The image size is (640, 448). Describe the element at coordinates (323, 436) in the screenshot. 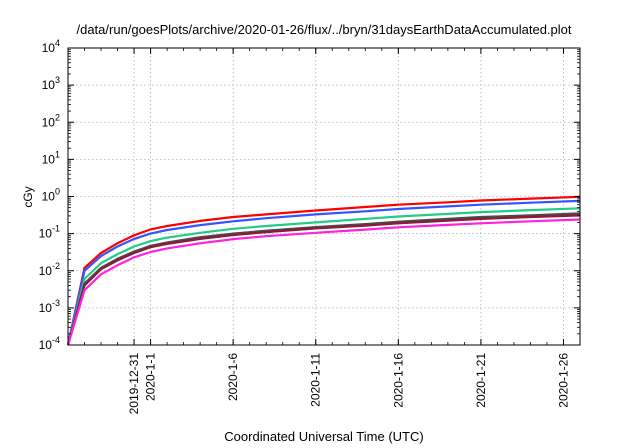

I see `x-axis-label: Coordinated Universal Time (UTC)` at that location.